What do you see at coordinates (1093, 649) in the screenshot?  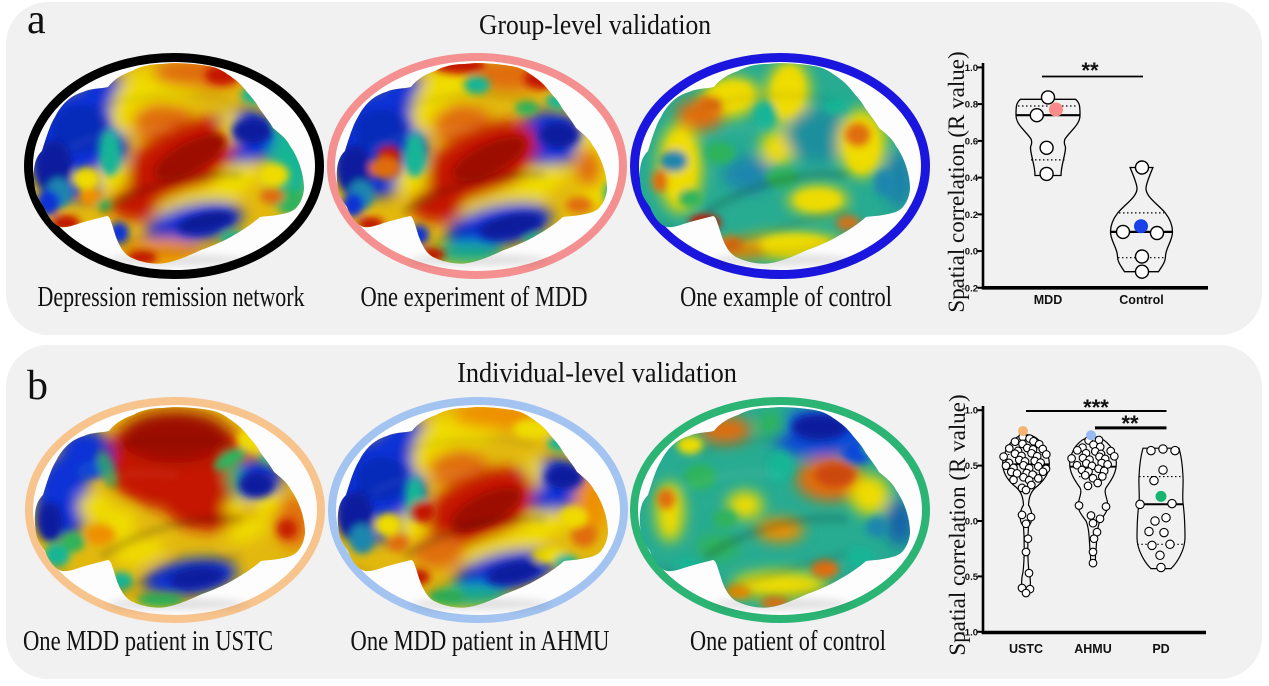 I see `svg-text: AHMU` at bounding box center [1093, 649].